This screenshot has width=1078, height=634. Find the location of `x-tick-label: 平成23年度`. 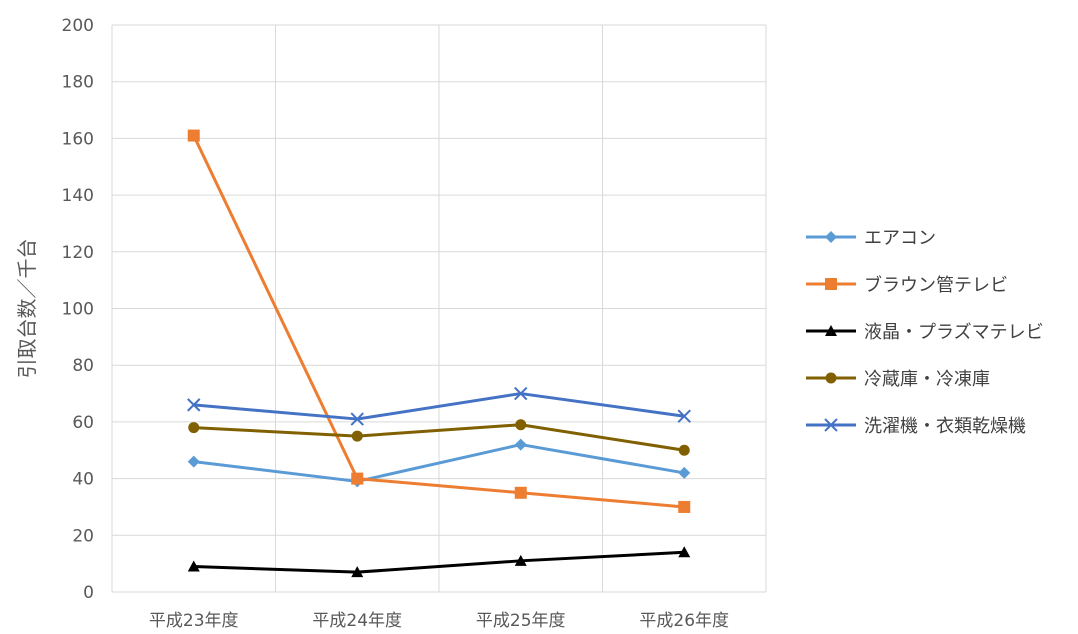

x-tick-label: 平成23年度 is located at coordinates (194, 621).